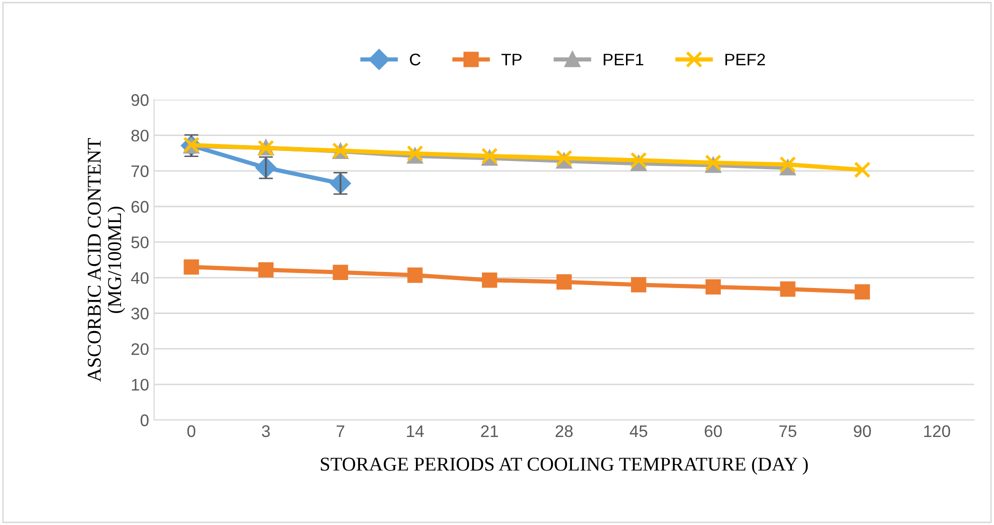 The image size is (994, 525). Describe the element at coordinates (140, 206) in the screenshot. I see `y-tick-label: 60` at that location.